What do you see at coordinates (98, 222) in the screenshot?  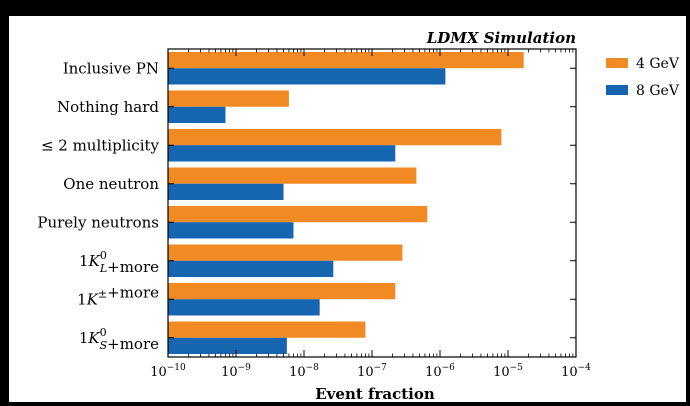 I see `category-label: Purely neutrons` at bounding box center [98, 222].